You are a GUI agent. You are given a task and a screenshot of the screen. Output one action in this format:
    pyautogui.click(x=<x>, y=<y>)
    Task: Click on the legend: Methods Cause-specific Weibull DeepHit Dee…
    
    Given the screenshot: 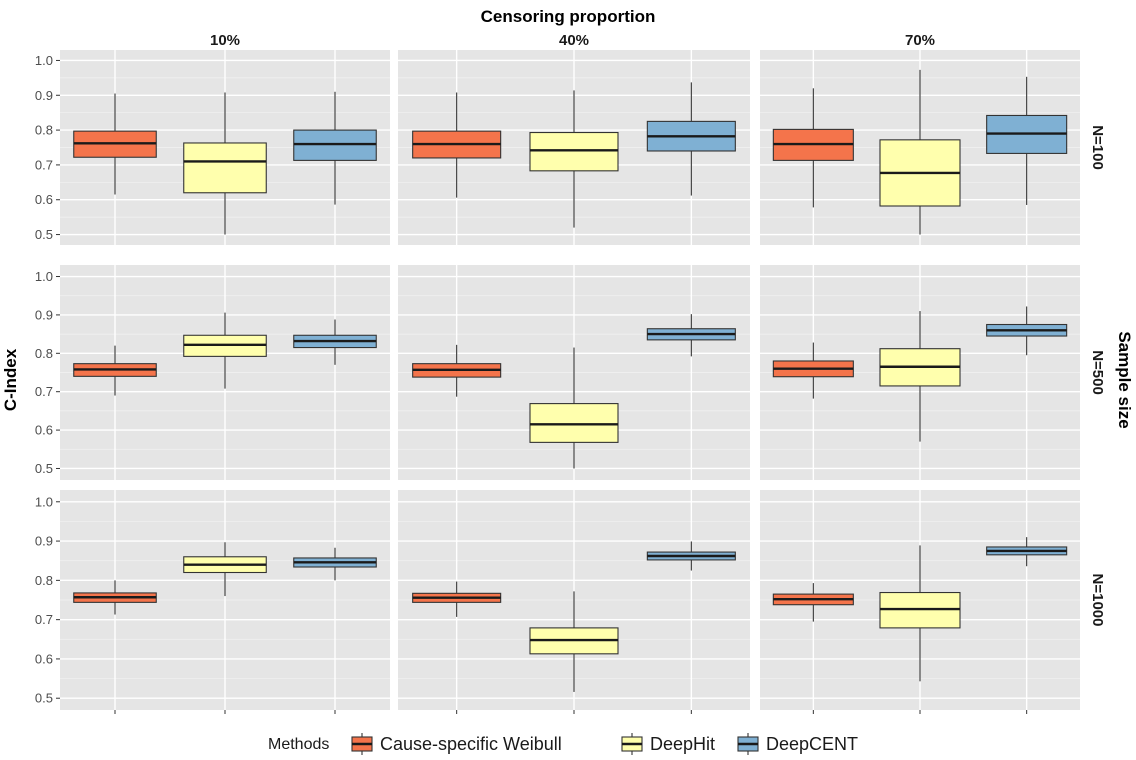 What is the action you would take?
    pyautogui.click(x=563, y=744)
    